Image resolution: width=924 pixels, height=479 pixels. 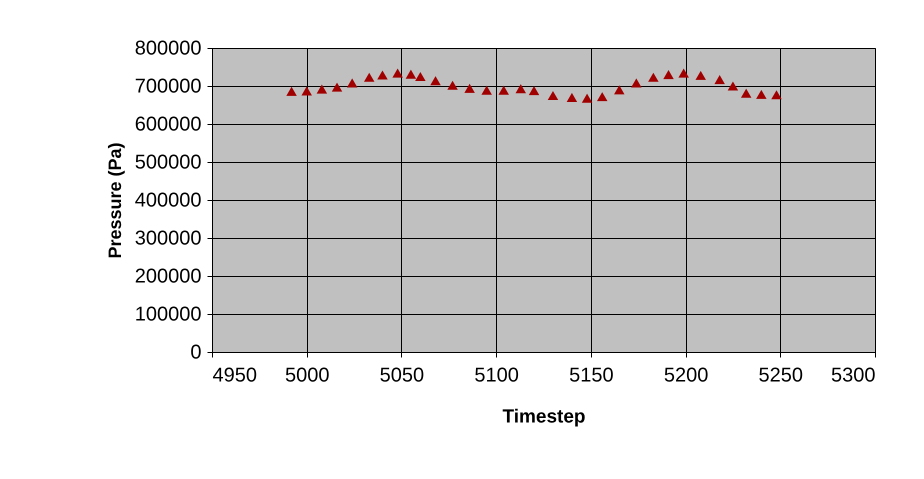 I want to click on y-tick-label: 400000, so click(x=168, y=201).